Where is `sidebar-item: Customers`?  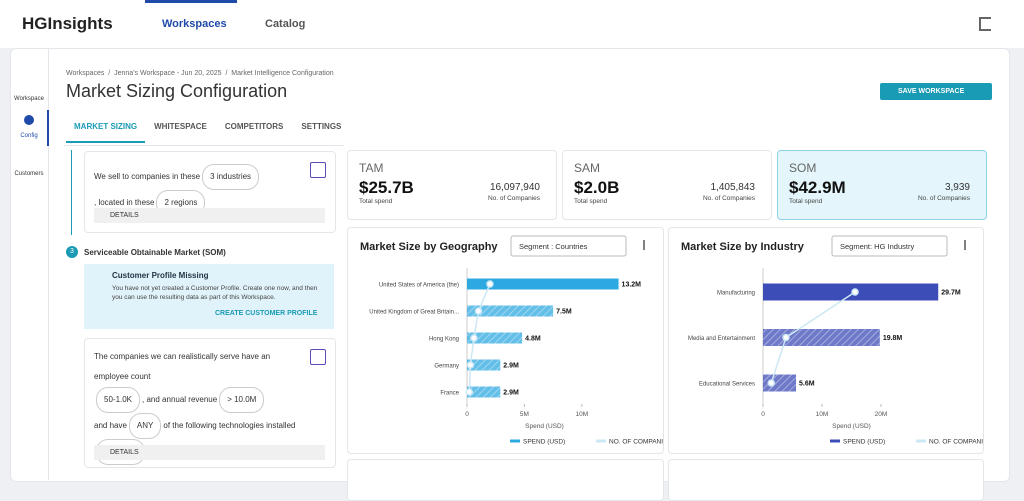
sidebar-item: Customers is located at coordinates (29, 174).